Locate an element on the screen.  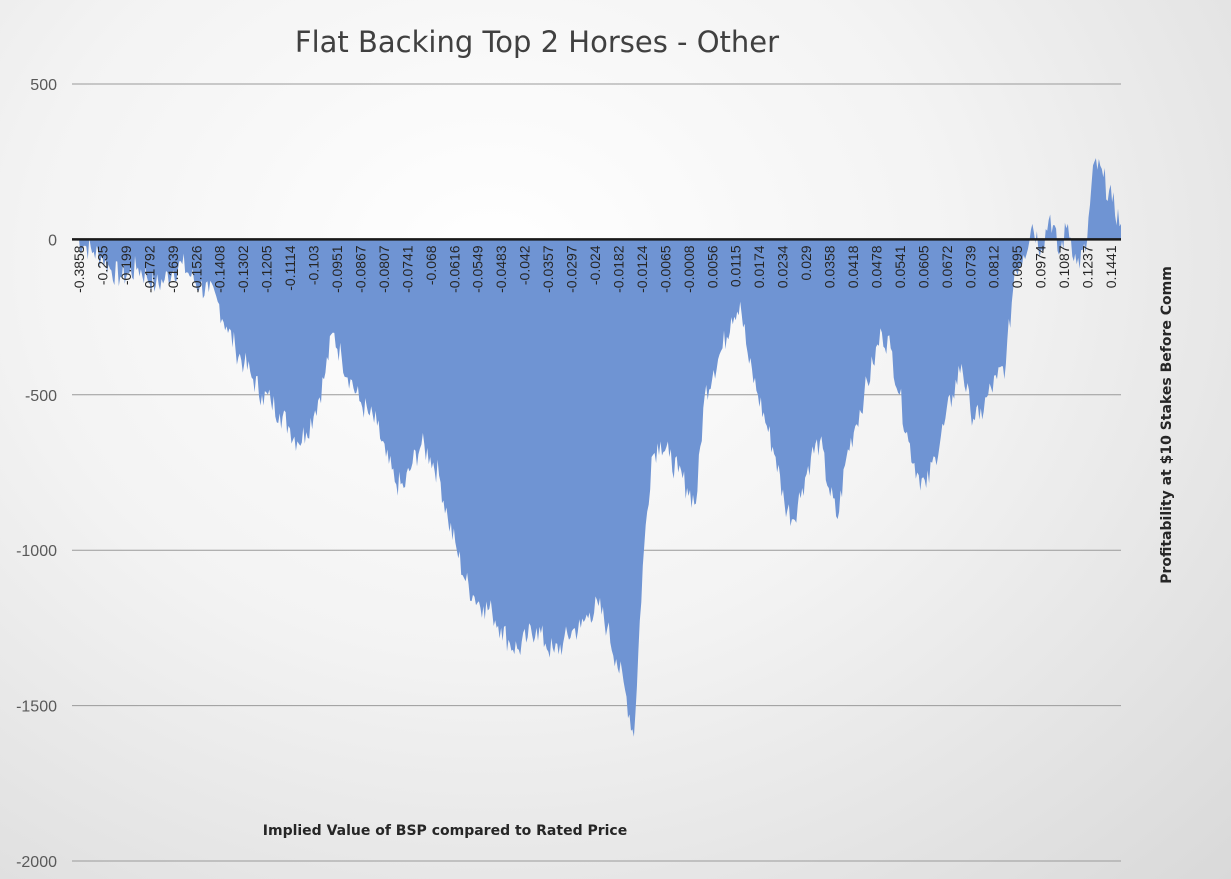
x-tick-label: -0.1639 is located at coordinates (173, 269).